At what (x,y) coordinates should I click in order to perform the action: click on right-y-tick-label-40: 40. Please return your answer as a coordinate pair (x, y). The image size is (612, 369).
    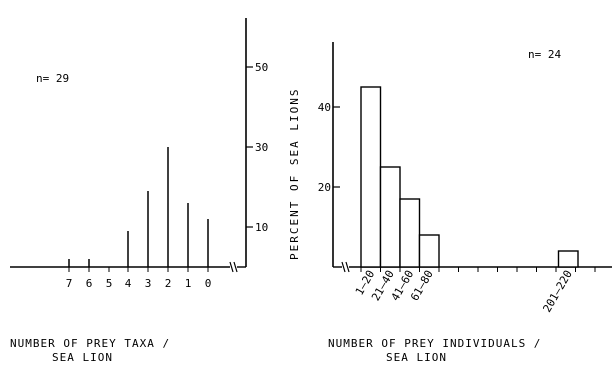
    Looking at the image, I should click on (324, 107).